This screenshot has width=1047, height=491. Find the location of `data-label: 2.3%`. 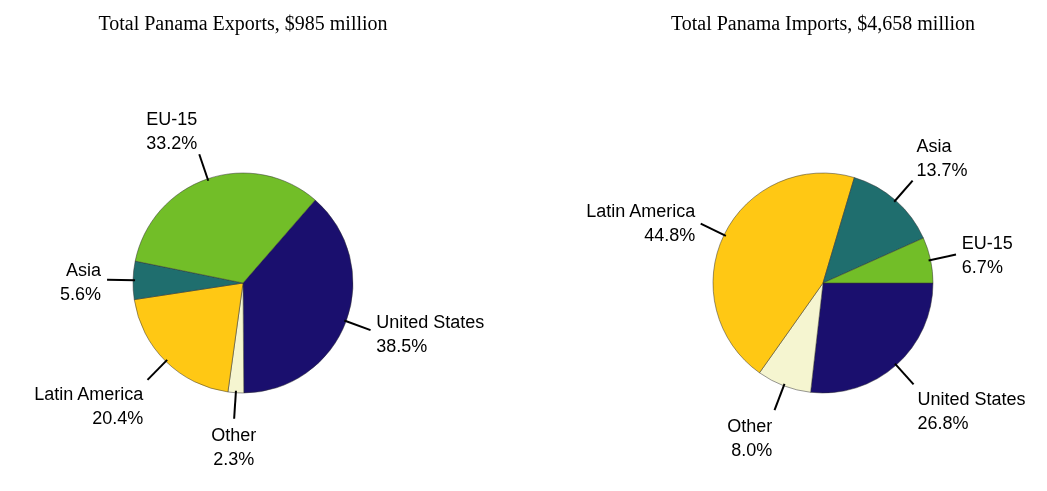

data-label: 2.3% is located at coordinates (234, 458).